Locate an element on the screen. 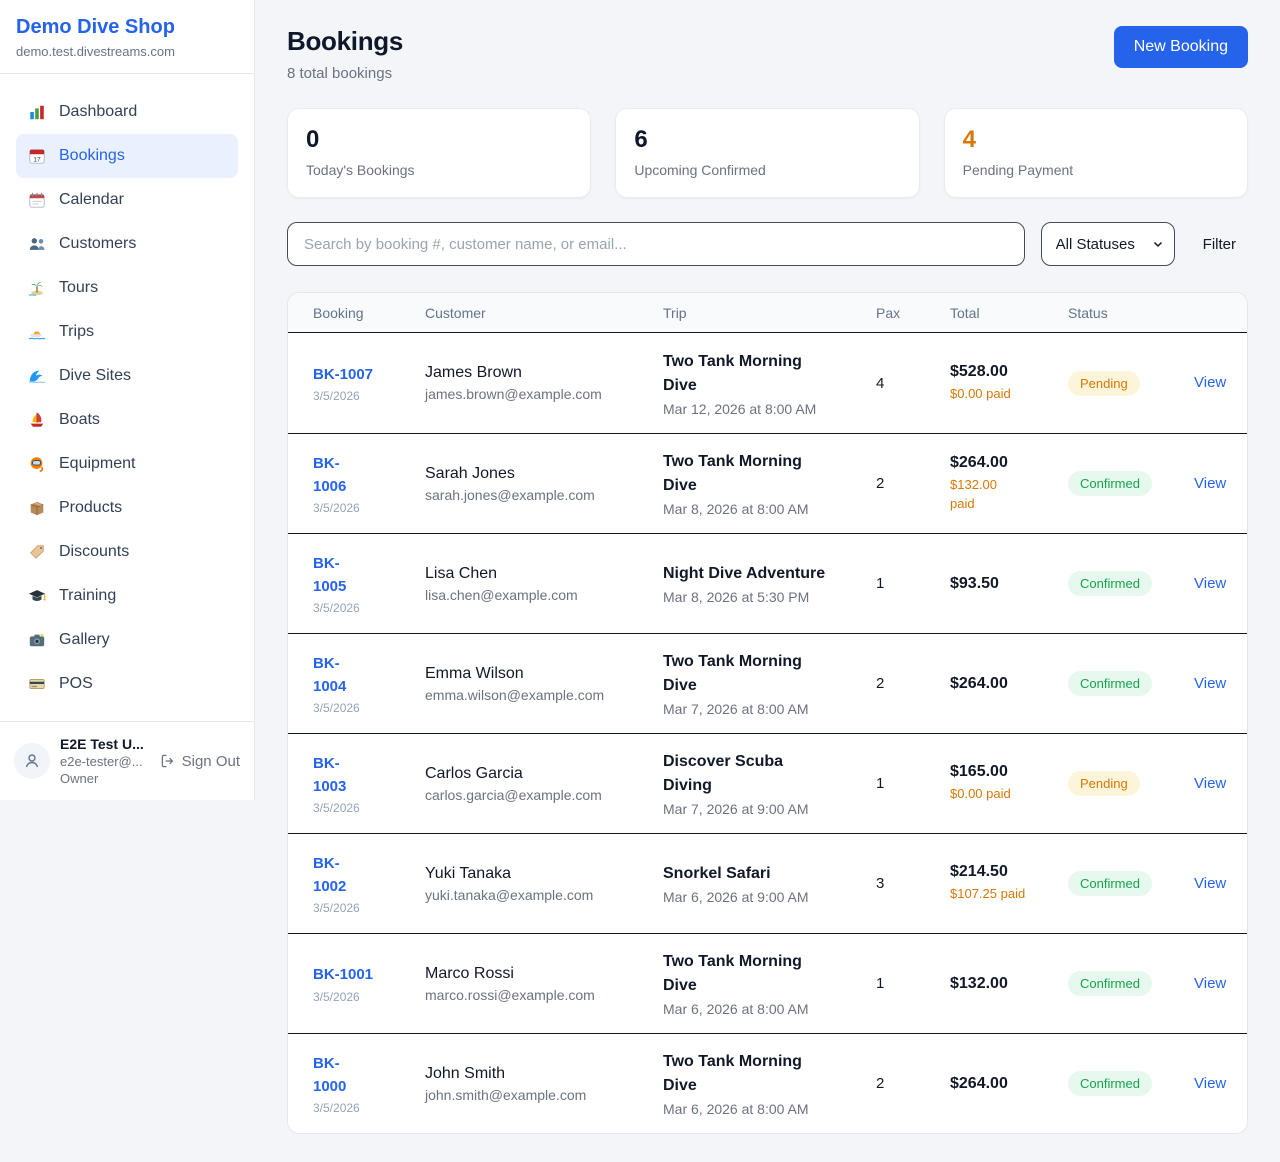 Image resolution: width=1280 pixels, height=1162 pixels. customer-cell: John Smith john.smith@example.com is located at coordinates (544, 1084).